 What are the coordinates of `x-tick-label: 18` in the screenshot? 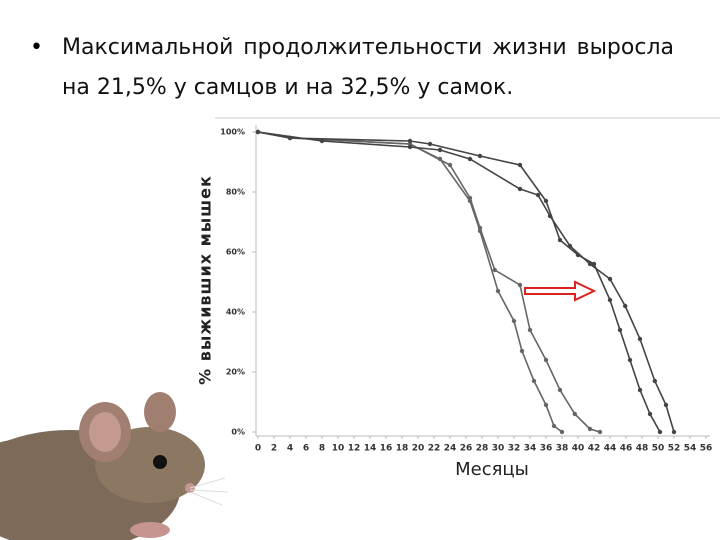 It's located at (402, 449).